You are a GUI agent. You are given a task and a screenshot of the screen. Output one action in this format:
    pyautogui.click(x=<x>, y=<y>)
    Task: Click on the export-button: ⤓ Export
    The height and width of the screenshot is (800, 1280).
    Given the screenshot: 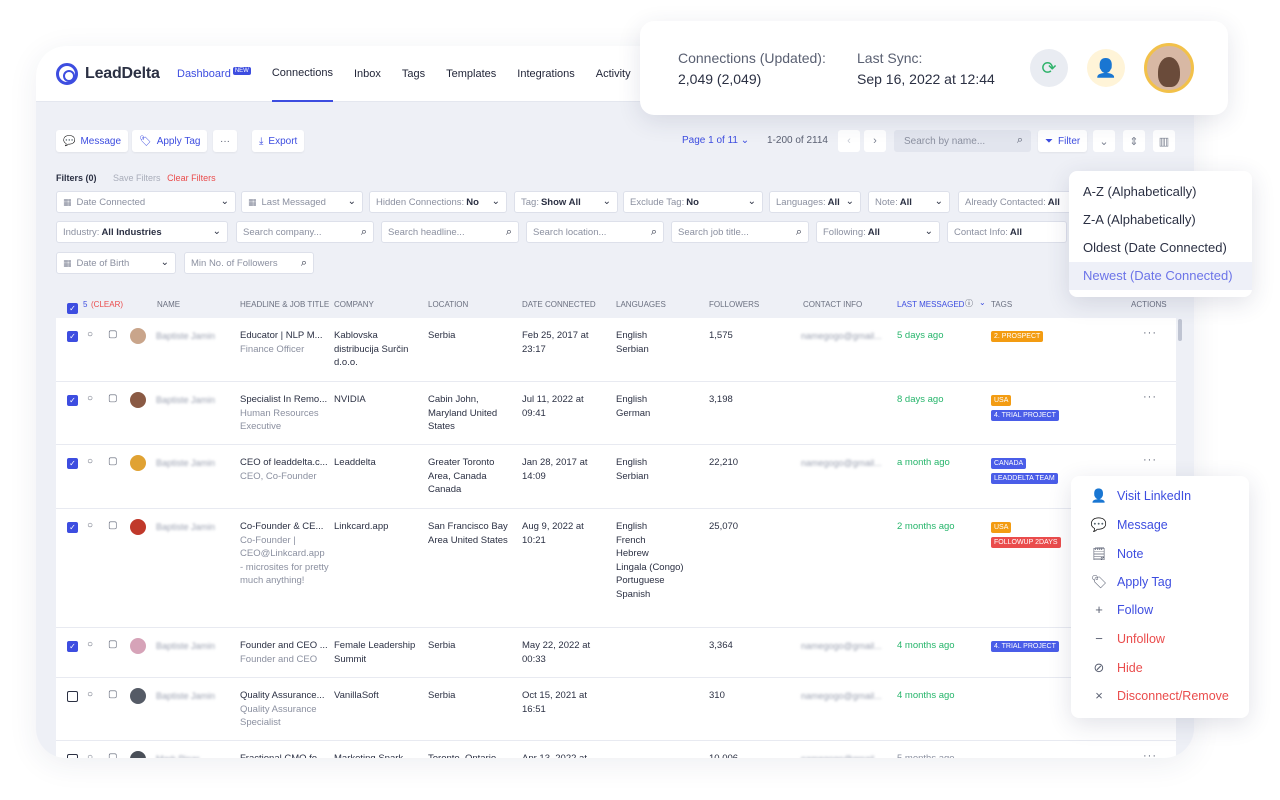 What is the action you would take?
    pyautogui.click(x=278, y=141)
    